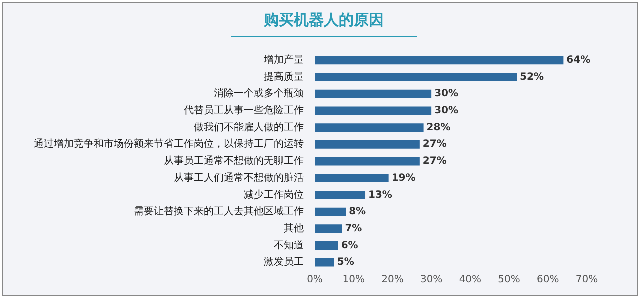 This screenshot has height=298, width=640. I want to click on y-tick-label: 通过增加竞争和市场份额来节省工作岗位，以保持工厂的运转, so click(169, 144).